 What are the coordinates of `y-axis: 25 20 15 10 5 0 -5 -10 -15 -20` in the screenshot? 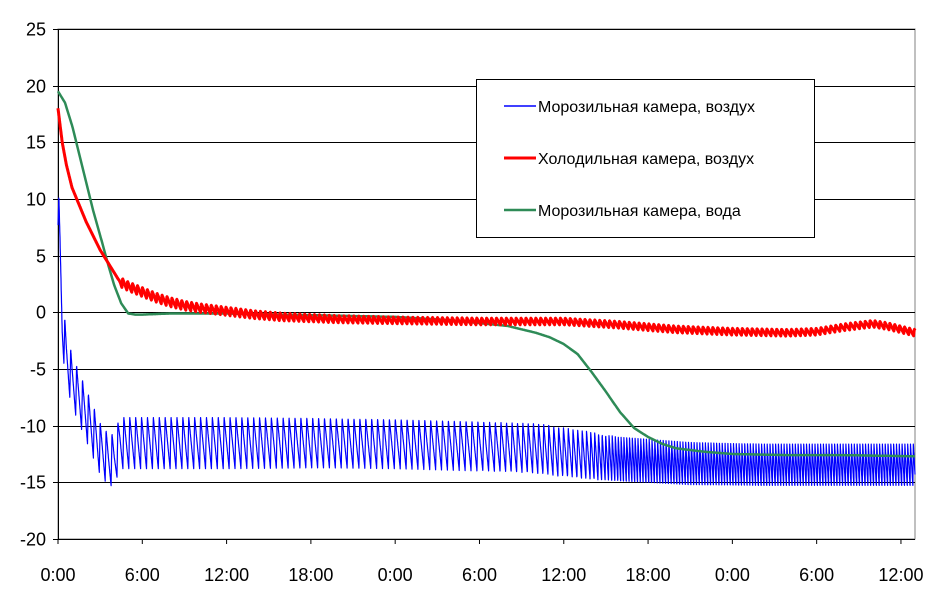 It's located at (39, 285).